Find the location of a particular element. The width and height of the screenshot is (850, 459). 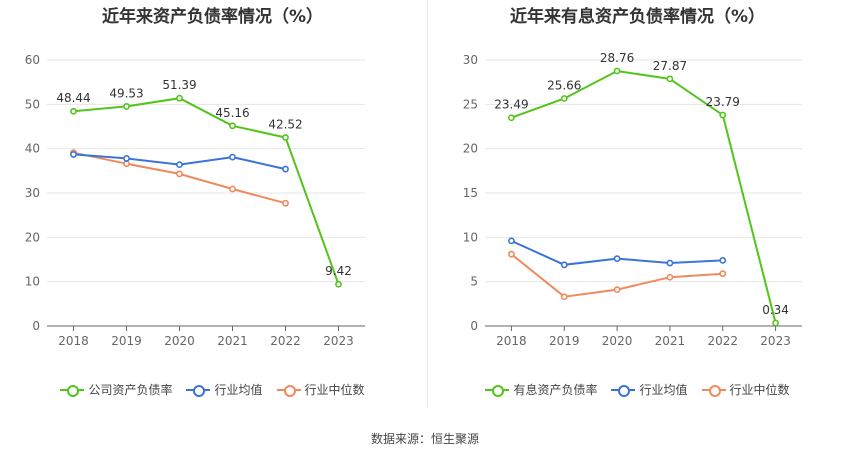

y-tick-label: 40 is located at coordinates (32, 149).